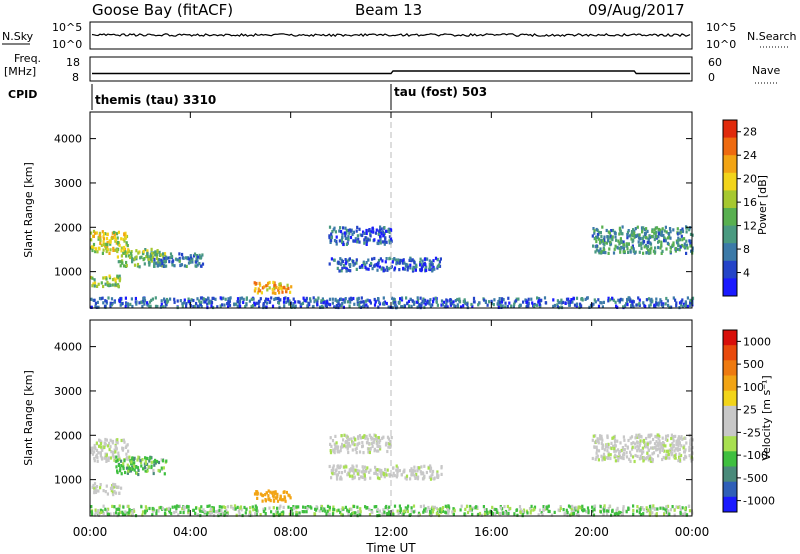 This screenshot has height=554, width=800. What do you see at coordinates (28, 418) in the screenshot?
I see `velocity-ylabel: Slant Range [km]` at bounding box center [28, 418].